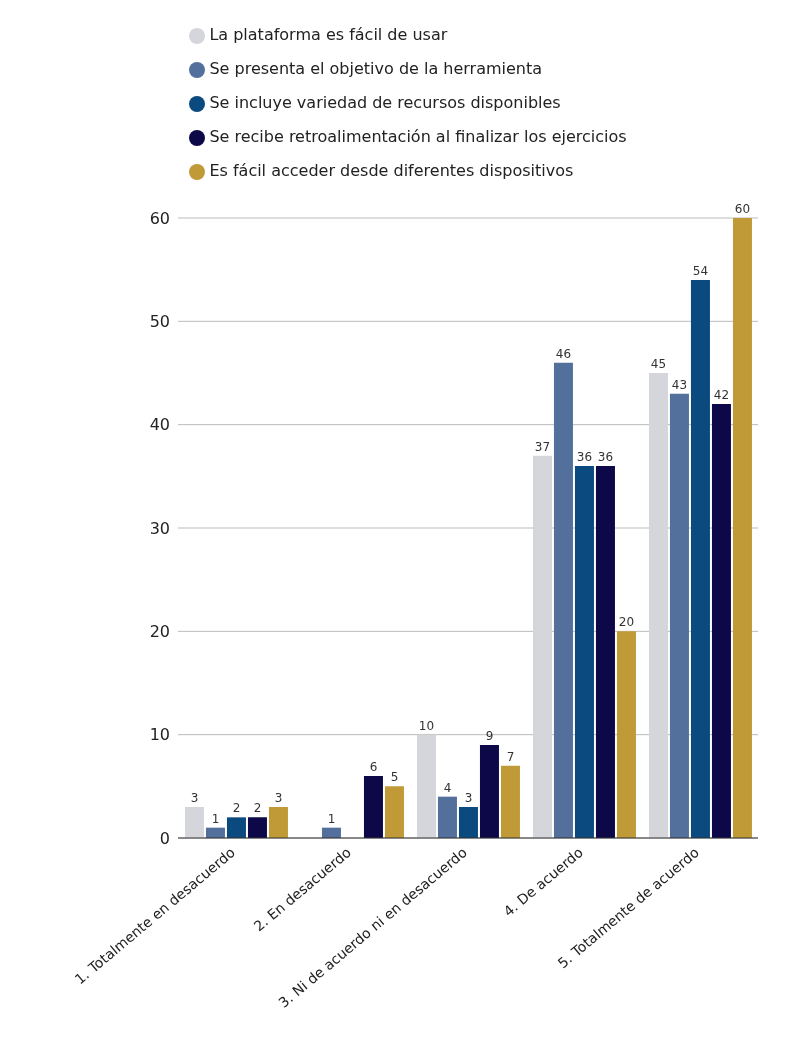  I want to click on y-tick-label: 30, so click(159, 528).